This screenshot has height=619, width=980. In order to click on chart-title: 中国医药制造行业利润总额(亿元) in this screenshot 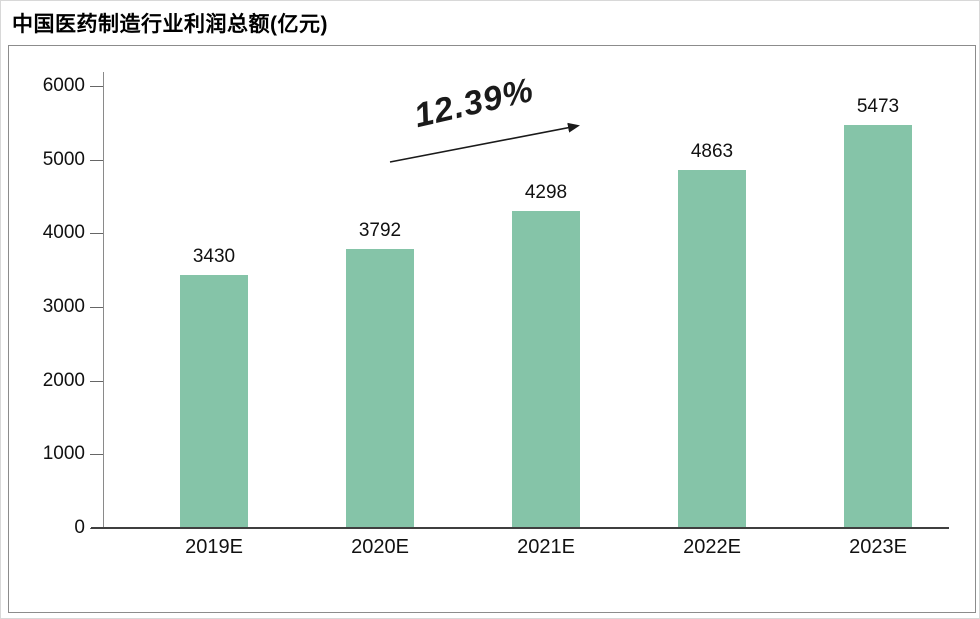, I will do `click(170, 24)`.